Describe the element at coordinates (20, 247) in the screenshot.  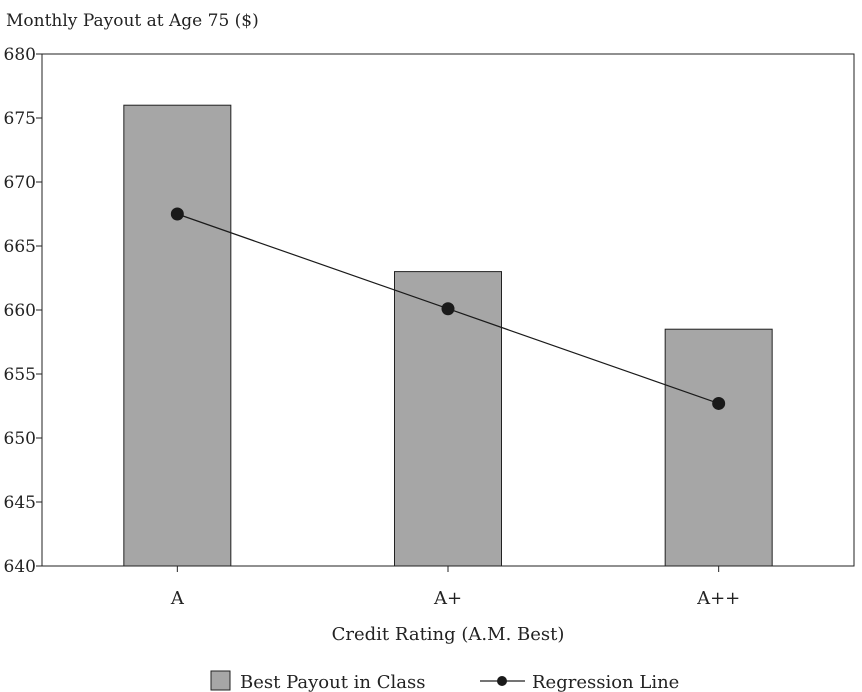
I see `y-tick-label: 665` at that location.